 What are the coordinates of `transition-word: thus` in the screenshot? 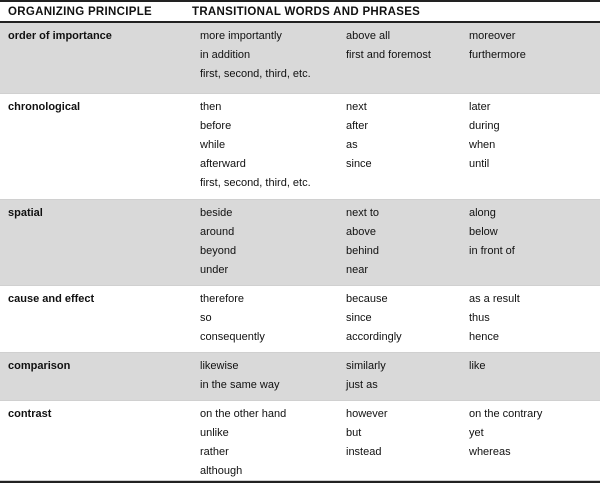 It's located at (479, 318).